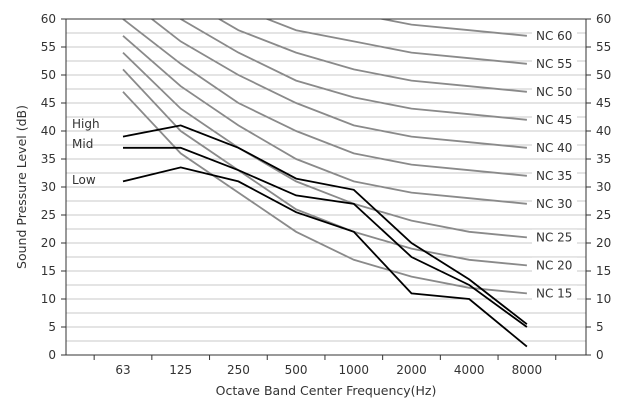 Image resolution: width=624 pixels, height=402 pixels. Describe the element at coordinates (354, 370) in the screenshot. I see `x-tick-label: 1000` at that location.